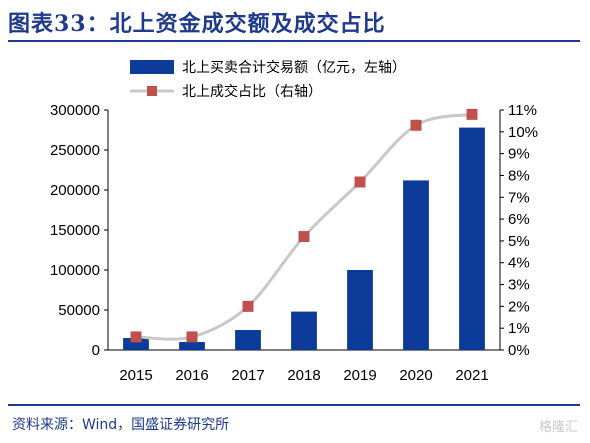 Image resolution: width=590 pixels, height=443 pixels. I want to click on source-note: 资料来源：Wind，国盛证券研究所, so click(121, 425).